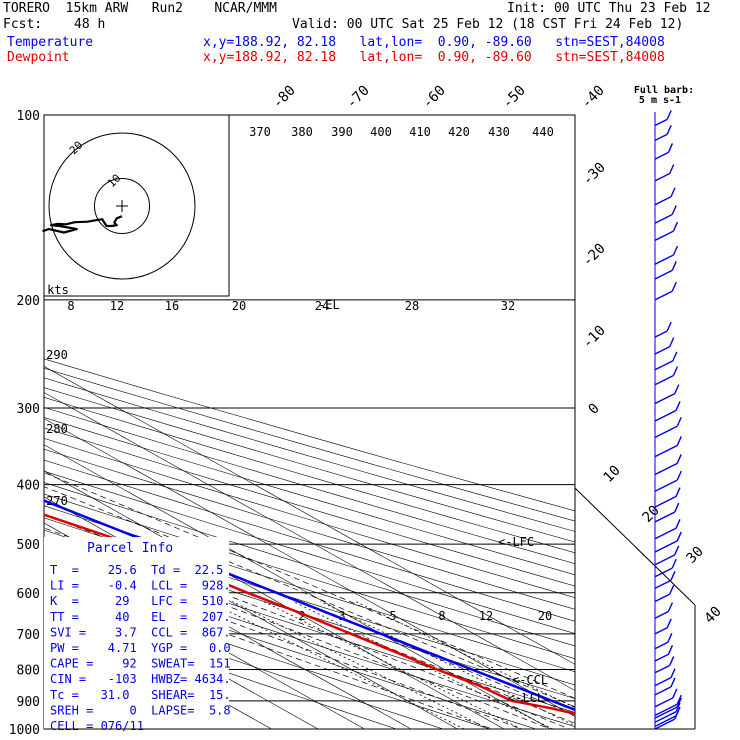 The width and height of the screenshot is (740, 740). Describe the element at coordinates (140, 8) in the screenshot. I see `header-model: TORERO 15km ARW Run2 NCAR/MMM` at that location.